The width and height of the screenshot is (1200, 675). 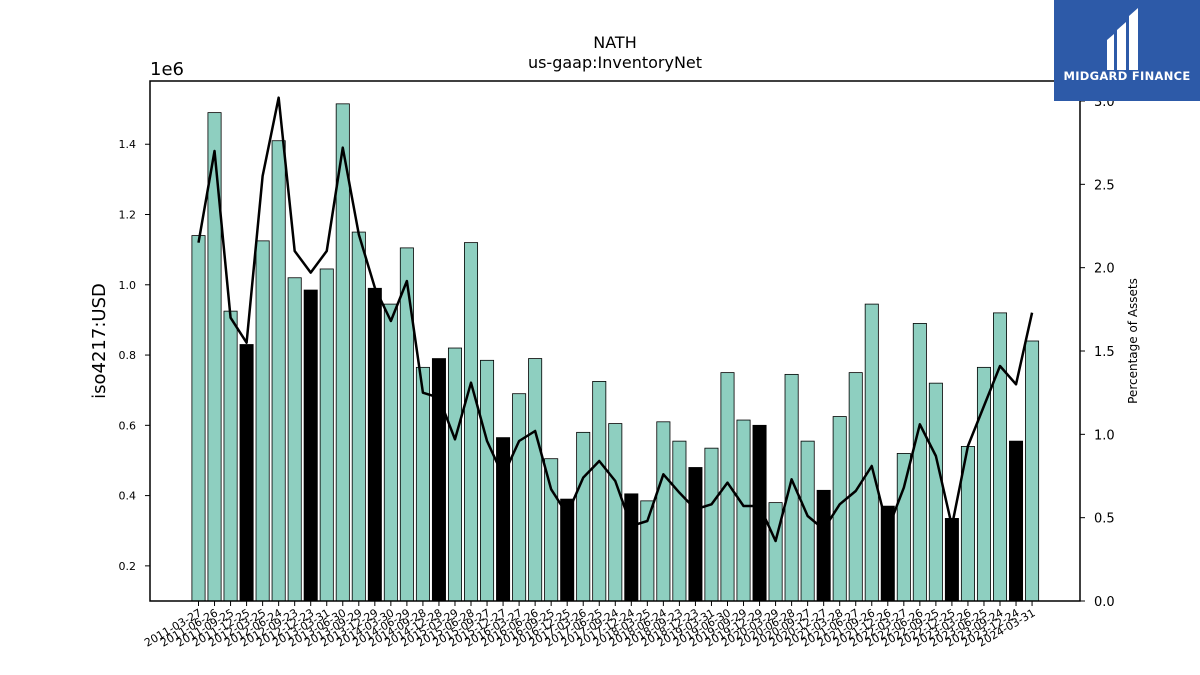 I want to click on y-ticks-left: 0.2 0.4 0.6 0.8 1.0 1.2 1.4, so click(x=134, y=355).